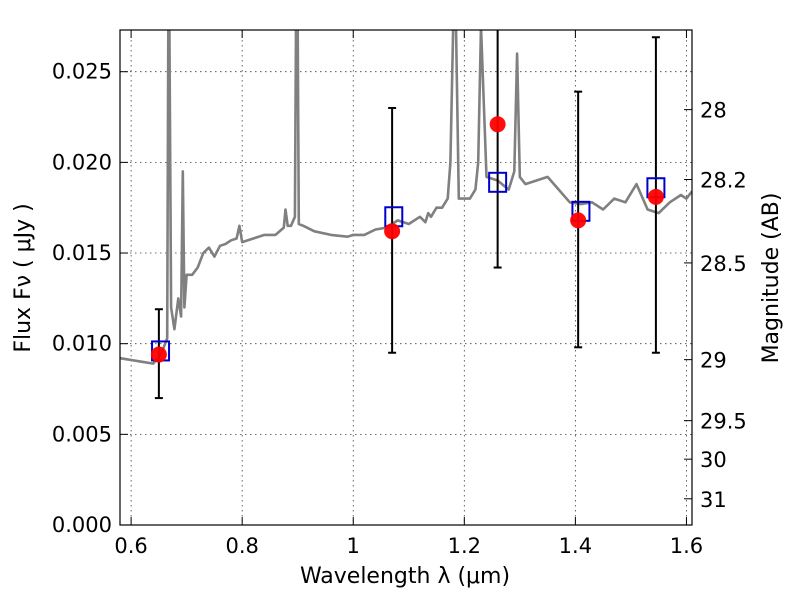 This screenshot has height=600, width=800. Describe the element at coordinates (713, 500) in the screenshot. I see `y2-tick-label: 31` at that location.